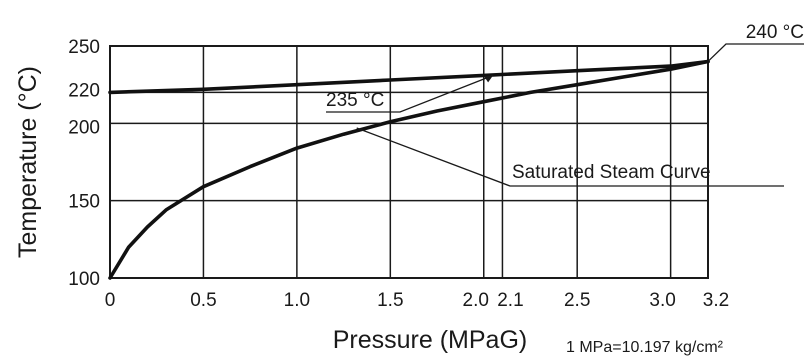 Image resolution: width=812 pixels, height=360 pixels. I want to click on y-tick-label: 200, so click(84, 127).